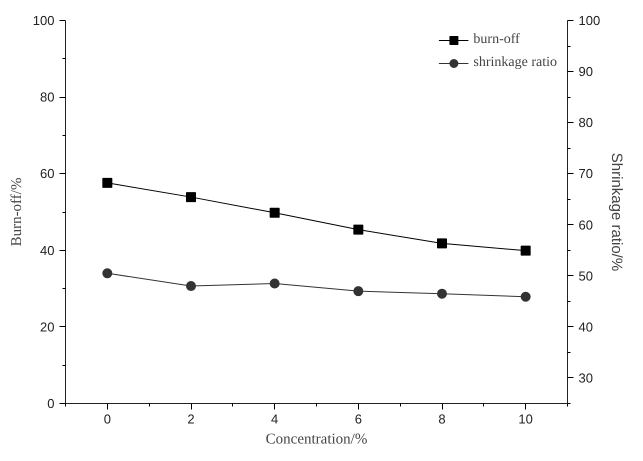  Describe the element at coordinates (585, 72) in the screenshot. I see `y2-tick-label: 90` at that location.